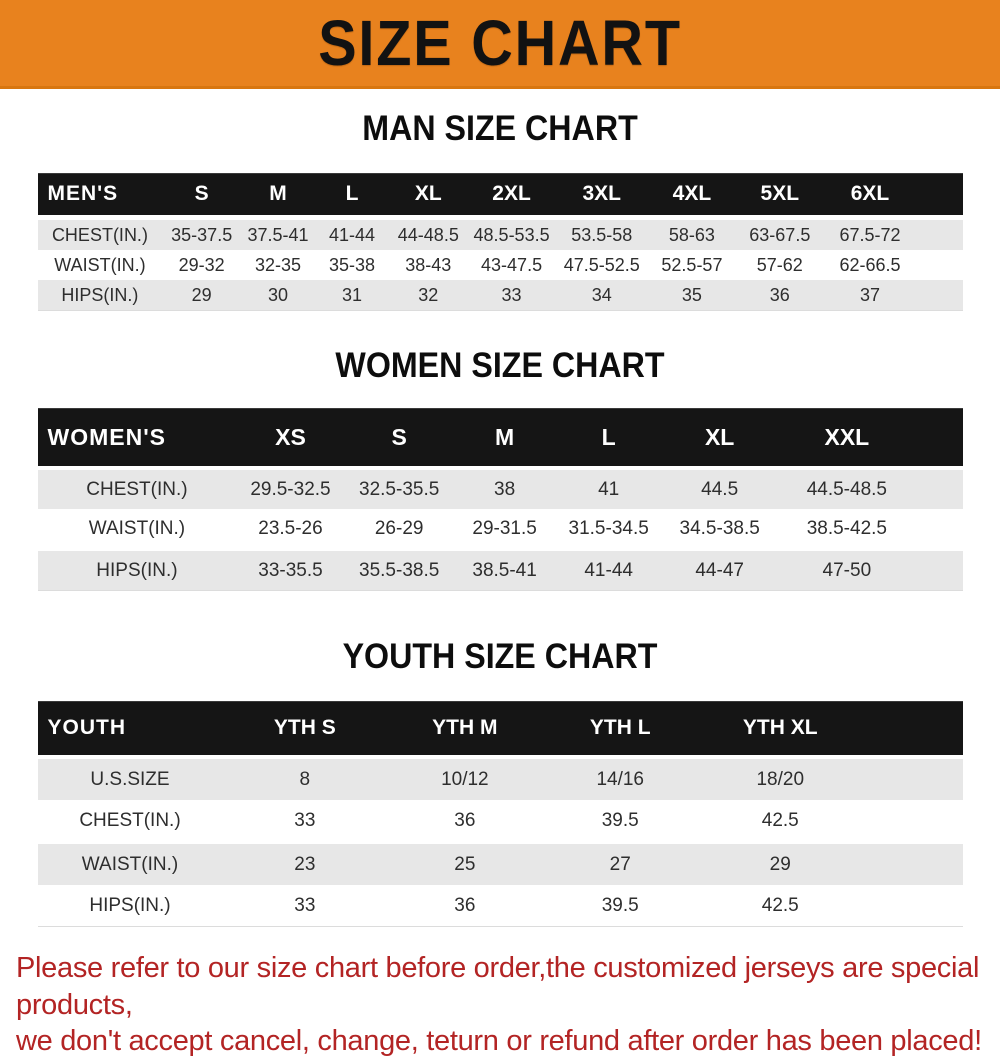 Image resolution: width=1000 pixels, height=1060 pixels. Describe the element at coordinates (500, 863) in the screenshot. I see `youth-waist-row: WAIST(IN.) 23 25 27 29` at that location.